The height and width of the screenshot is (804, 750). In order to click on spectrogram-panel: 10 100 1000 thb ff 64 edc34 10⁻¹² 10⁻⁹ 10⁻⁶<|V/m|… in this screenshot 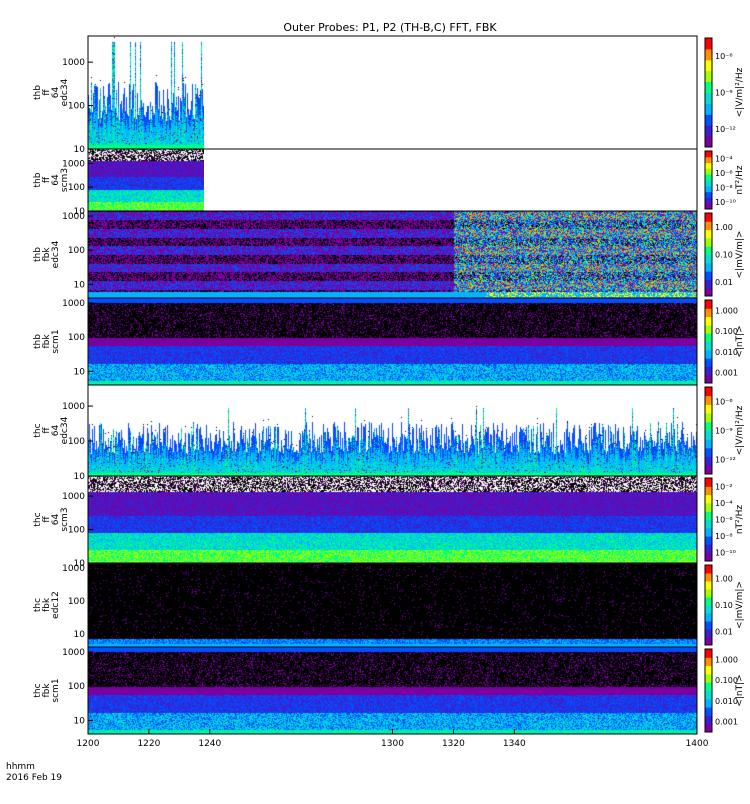, I will do `click(389, 95)`.